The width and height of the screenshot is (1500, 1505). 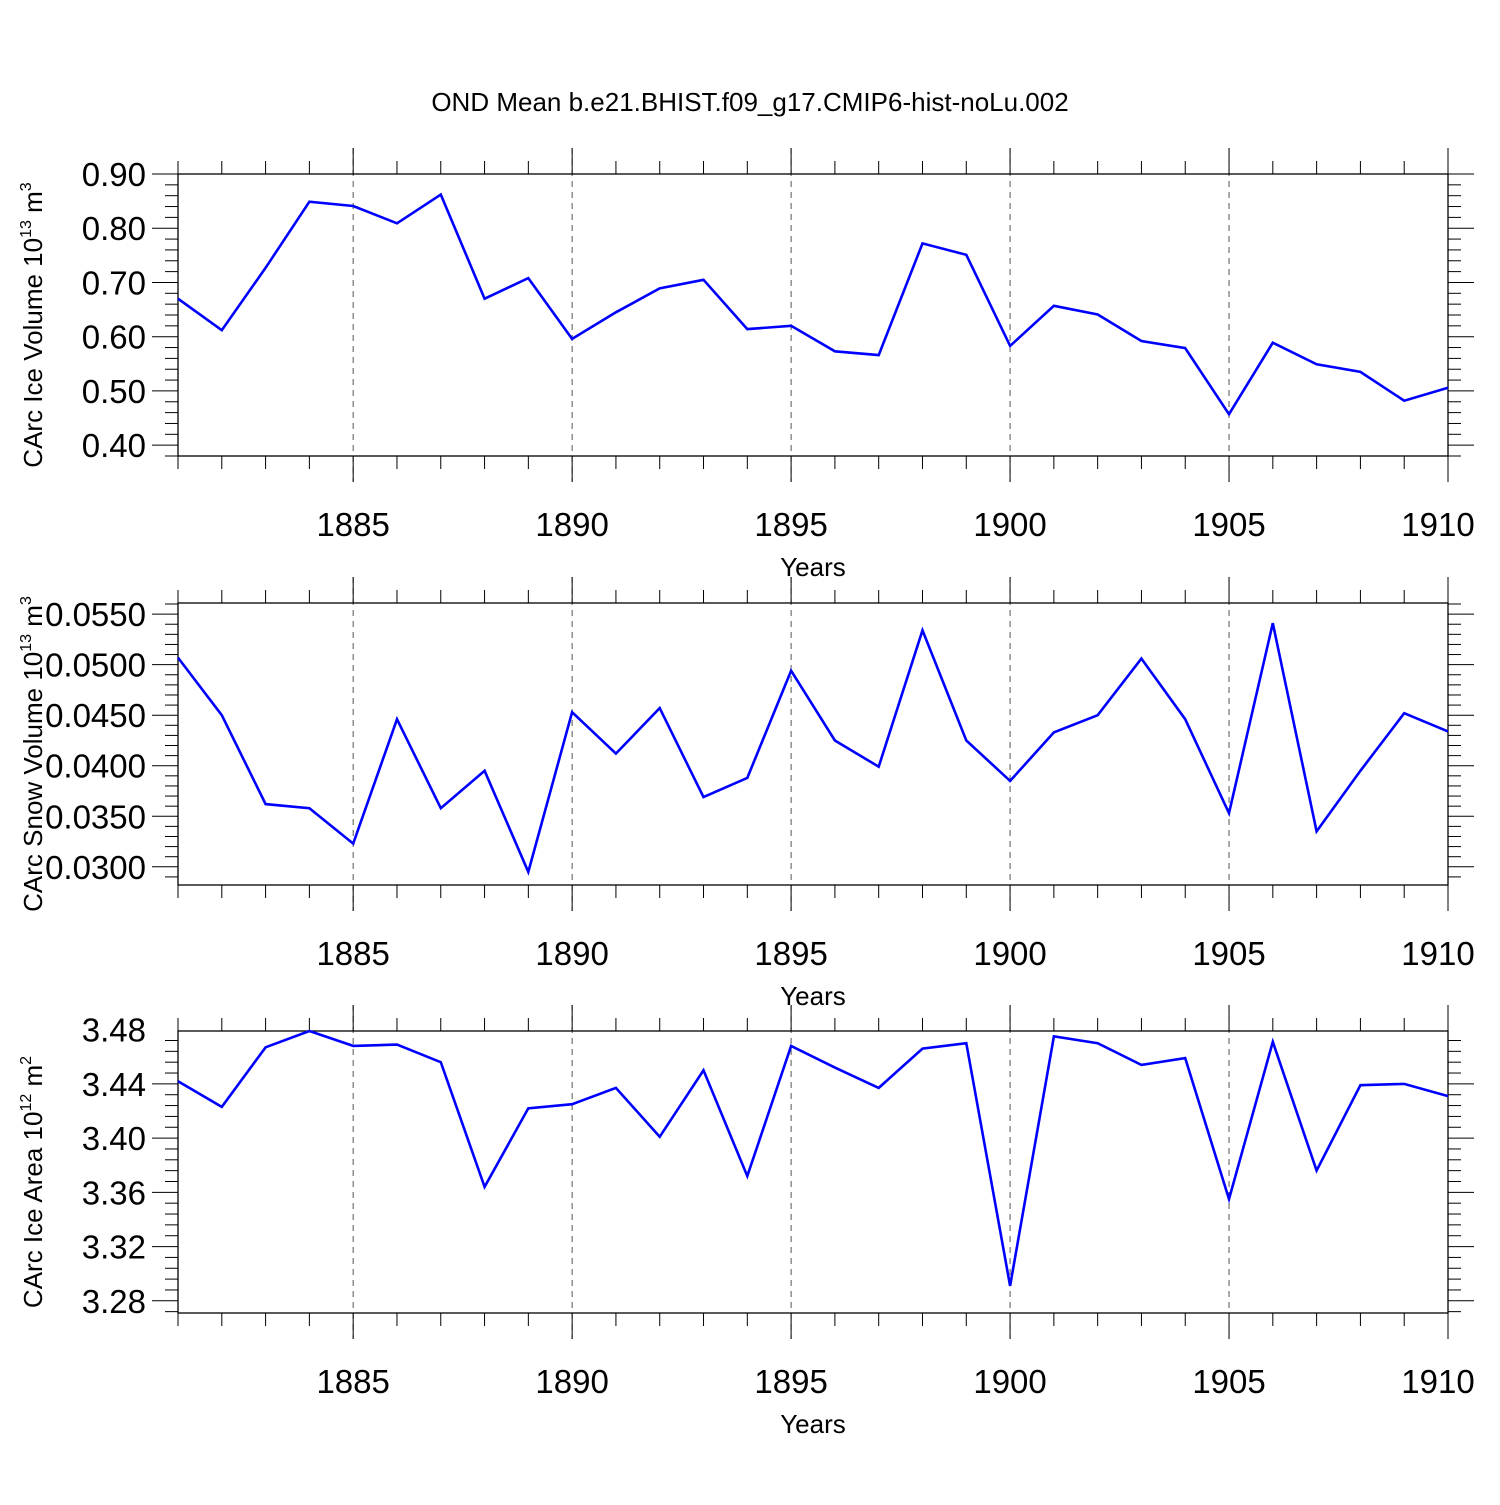 What do you see at coordinates (95, 665) in the screenshot?
I see `y-tick-label: 0.0500` at bounding box center [95, 665].